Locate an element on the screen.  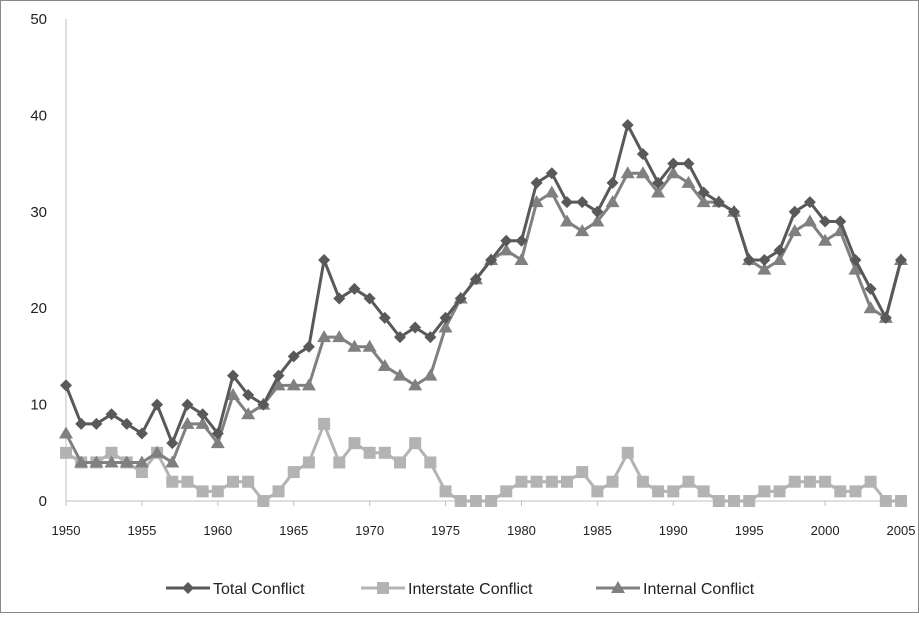
legend-marker-internal-conflict is located at coordinates (618, 587).